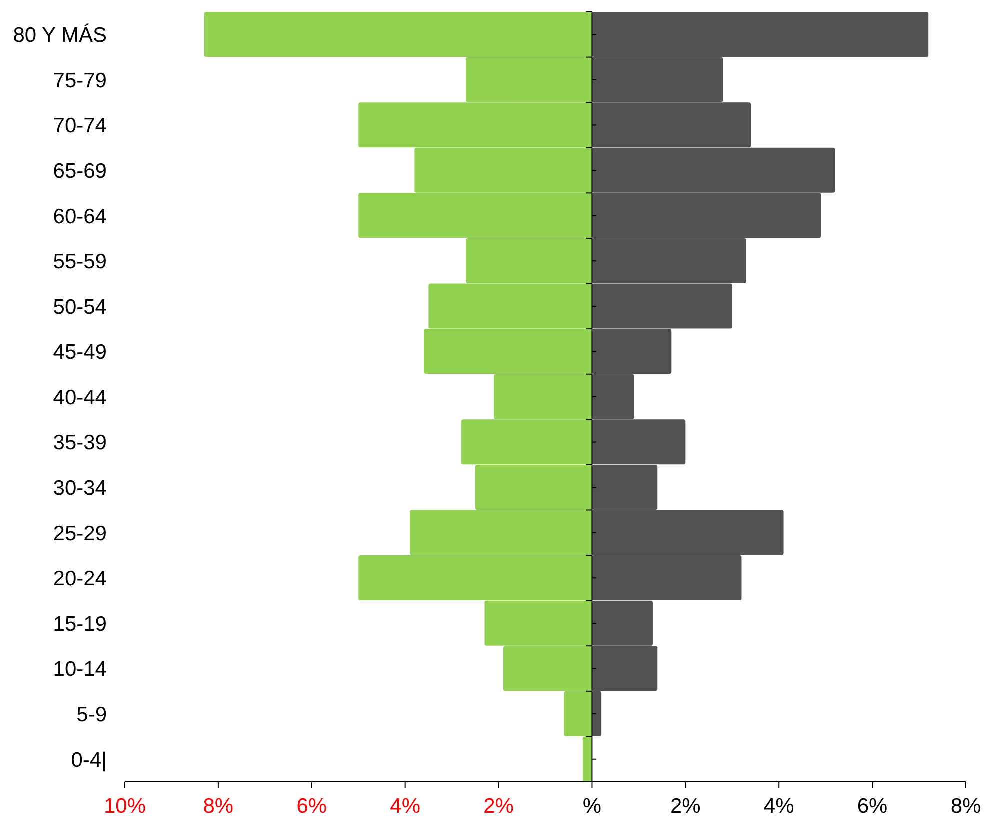  What do you see at coordinates (89, 760) in the screenshot?
I see `y-tick-label: 0-4|` at bounding box center [89, 760].